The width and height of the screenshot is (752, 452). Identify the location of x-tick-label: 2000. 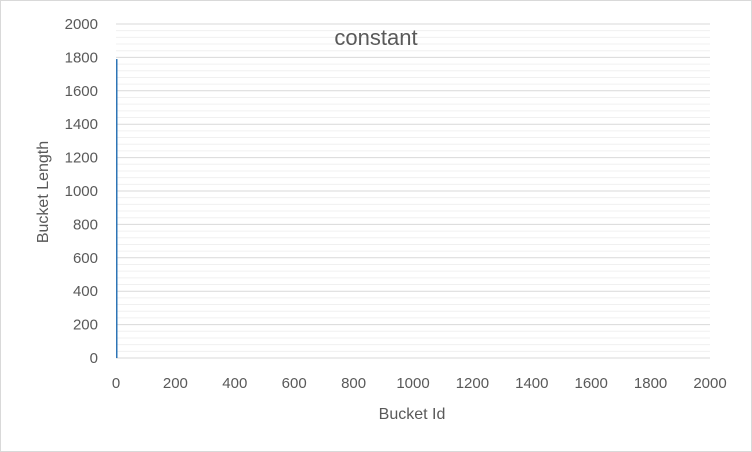
(709, 383).